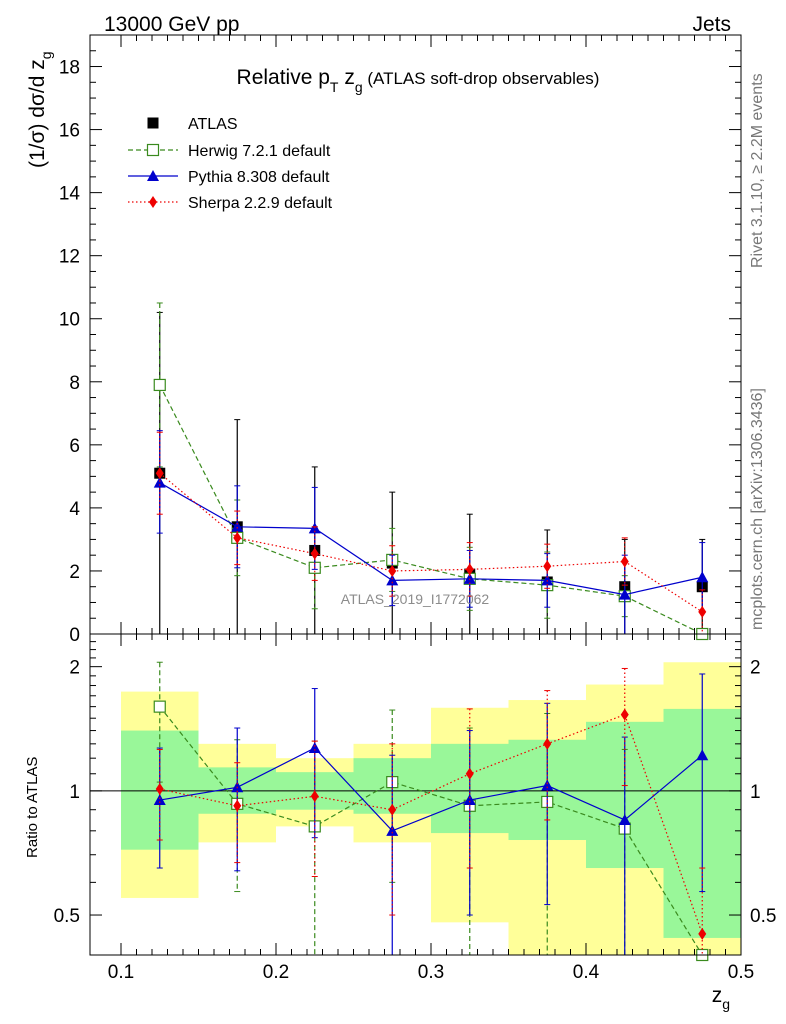 This screenshot has height=1024, width=786. I want to click on legend-label-atlas: ATLAS, so click(213, 124).